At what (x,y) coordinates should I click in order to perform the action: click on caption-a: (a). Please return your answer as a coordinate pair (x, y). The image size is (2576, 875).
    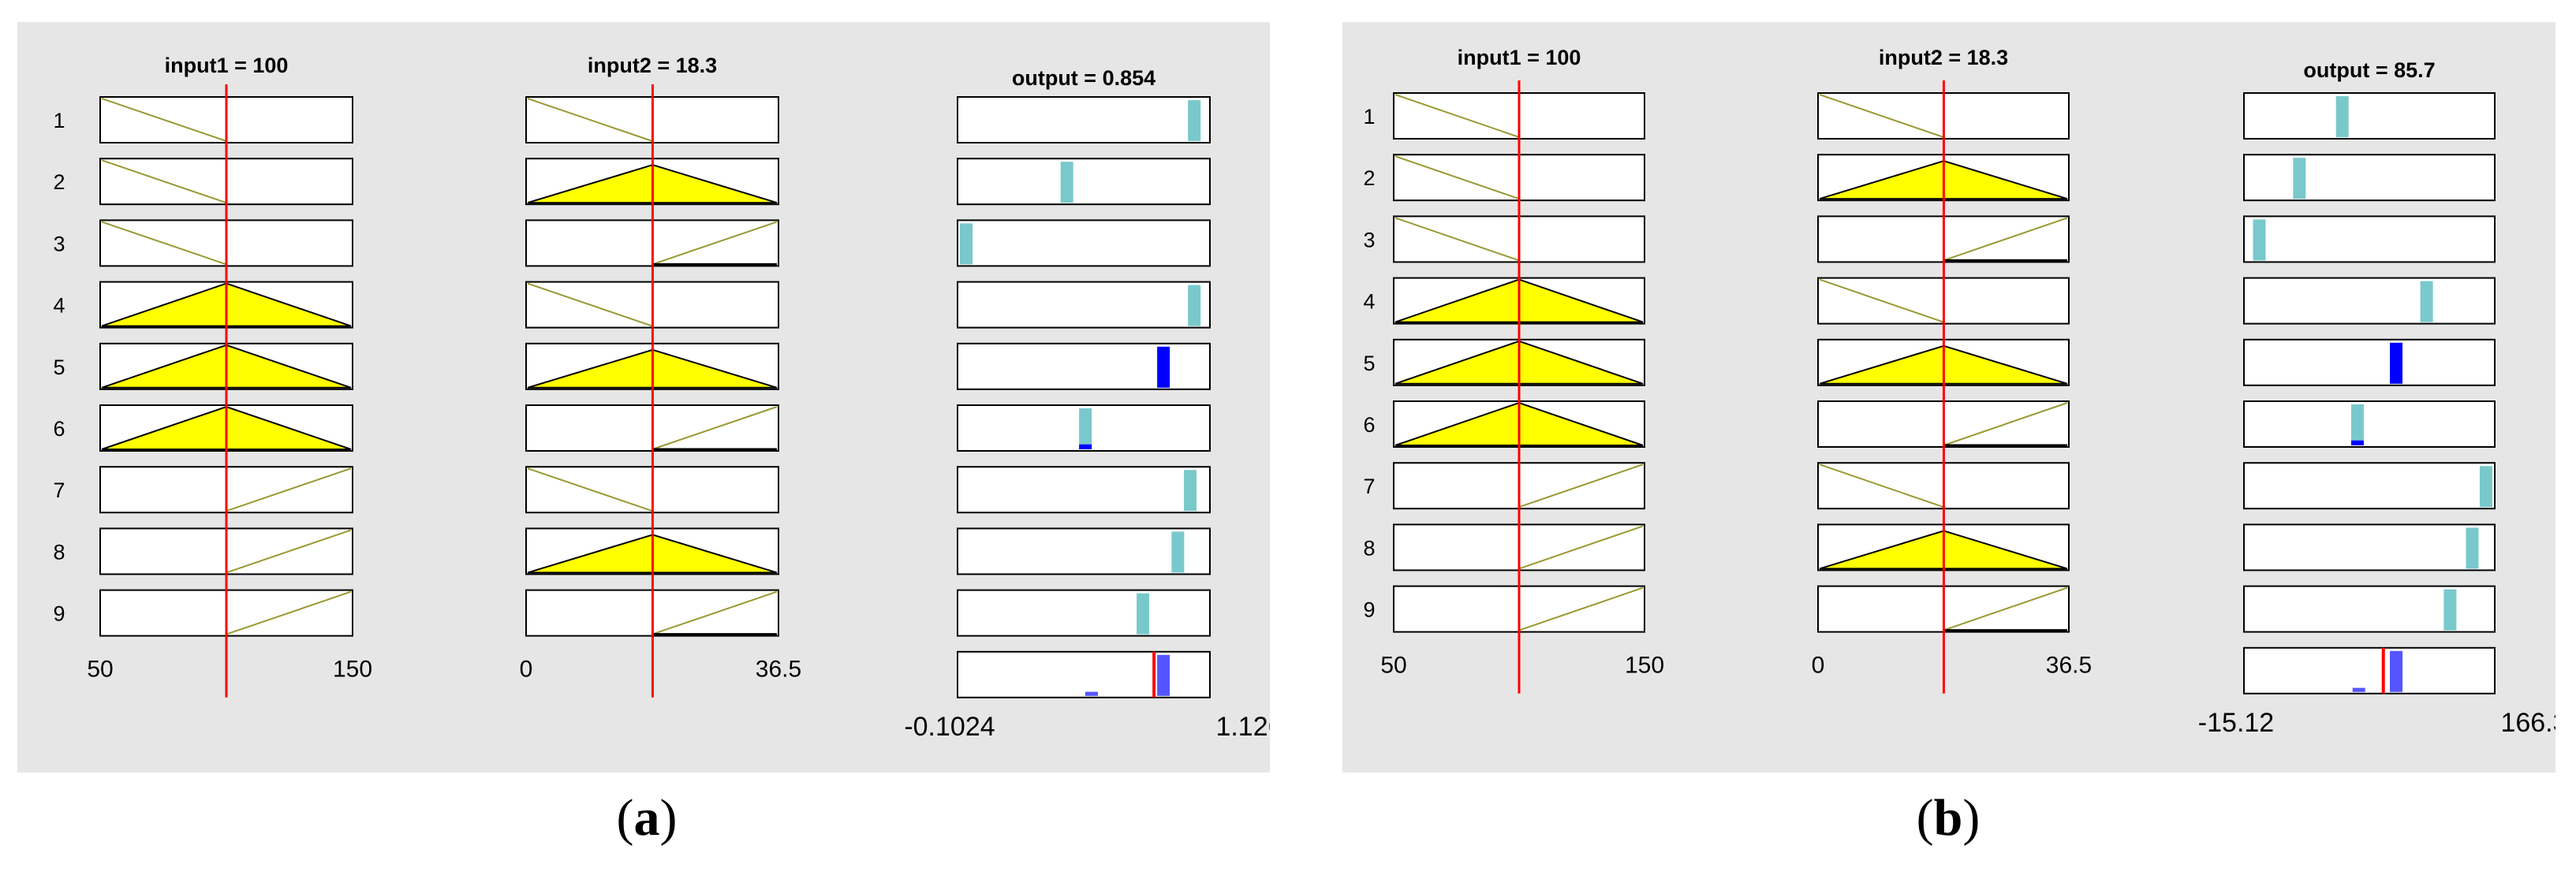
    Looking at the image, I should click on (647, 818).